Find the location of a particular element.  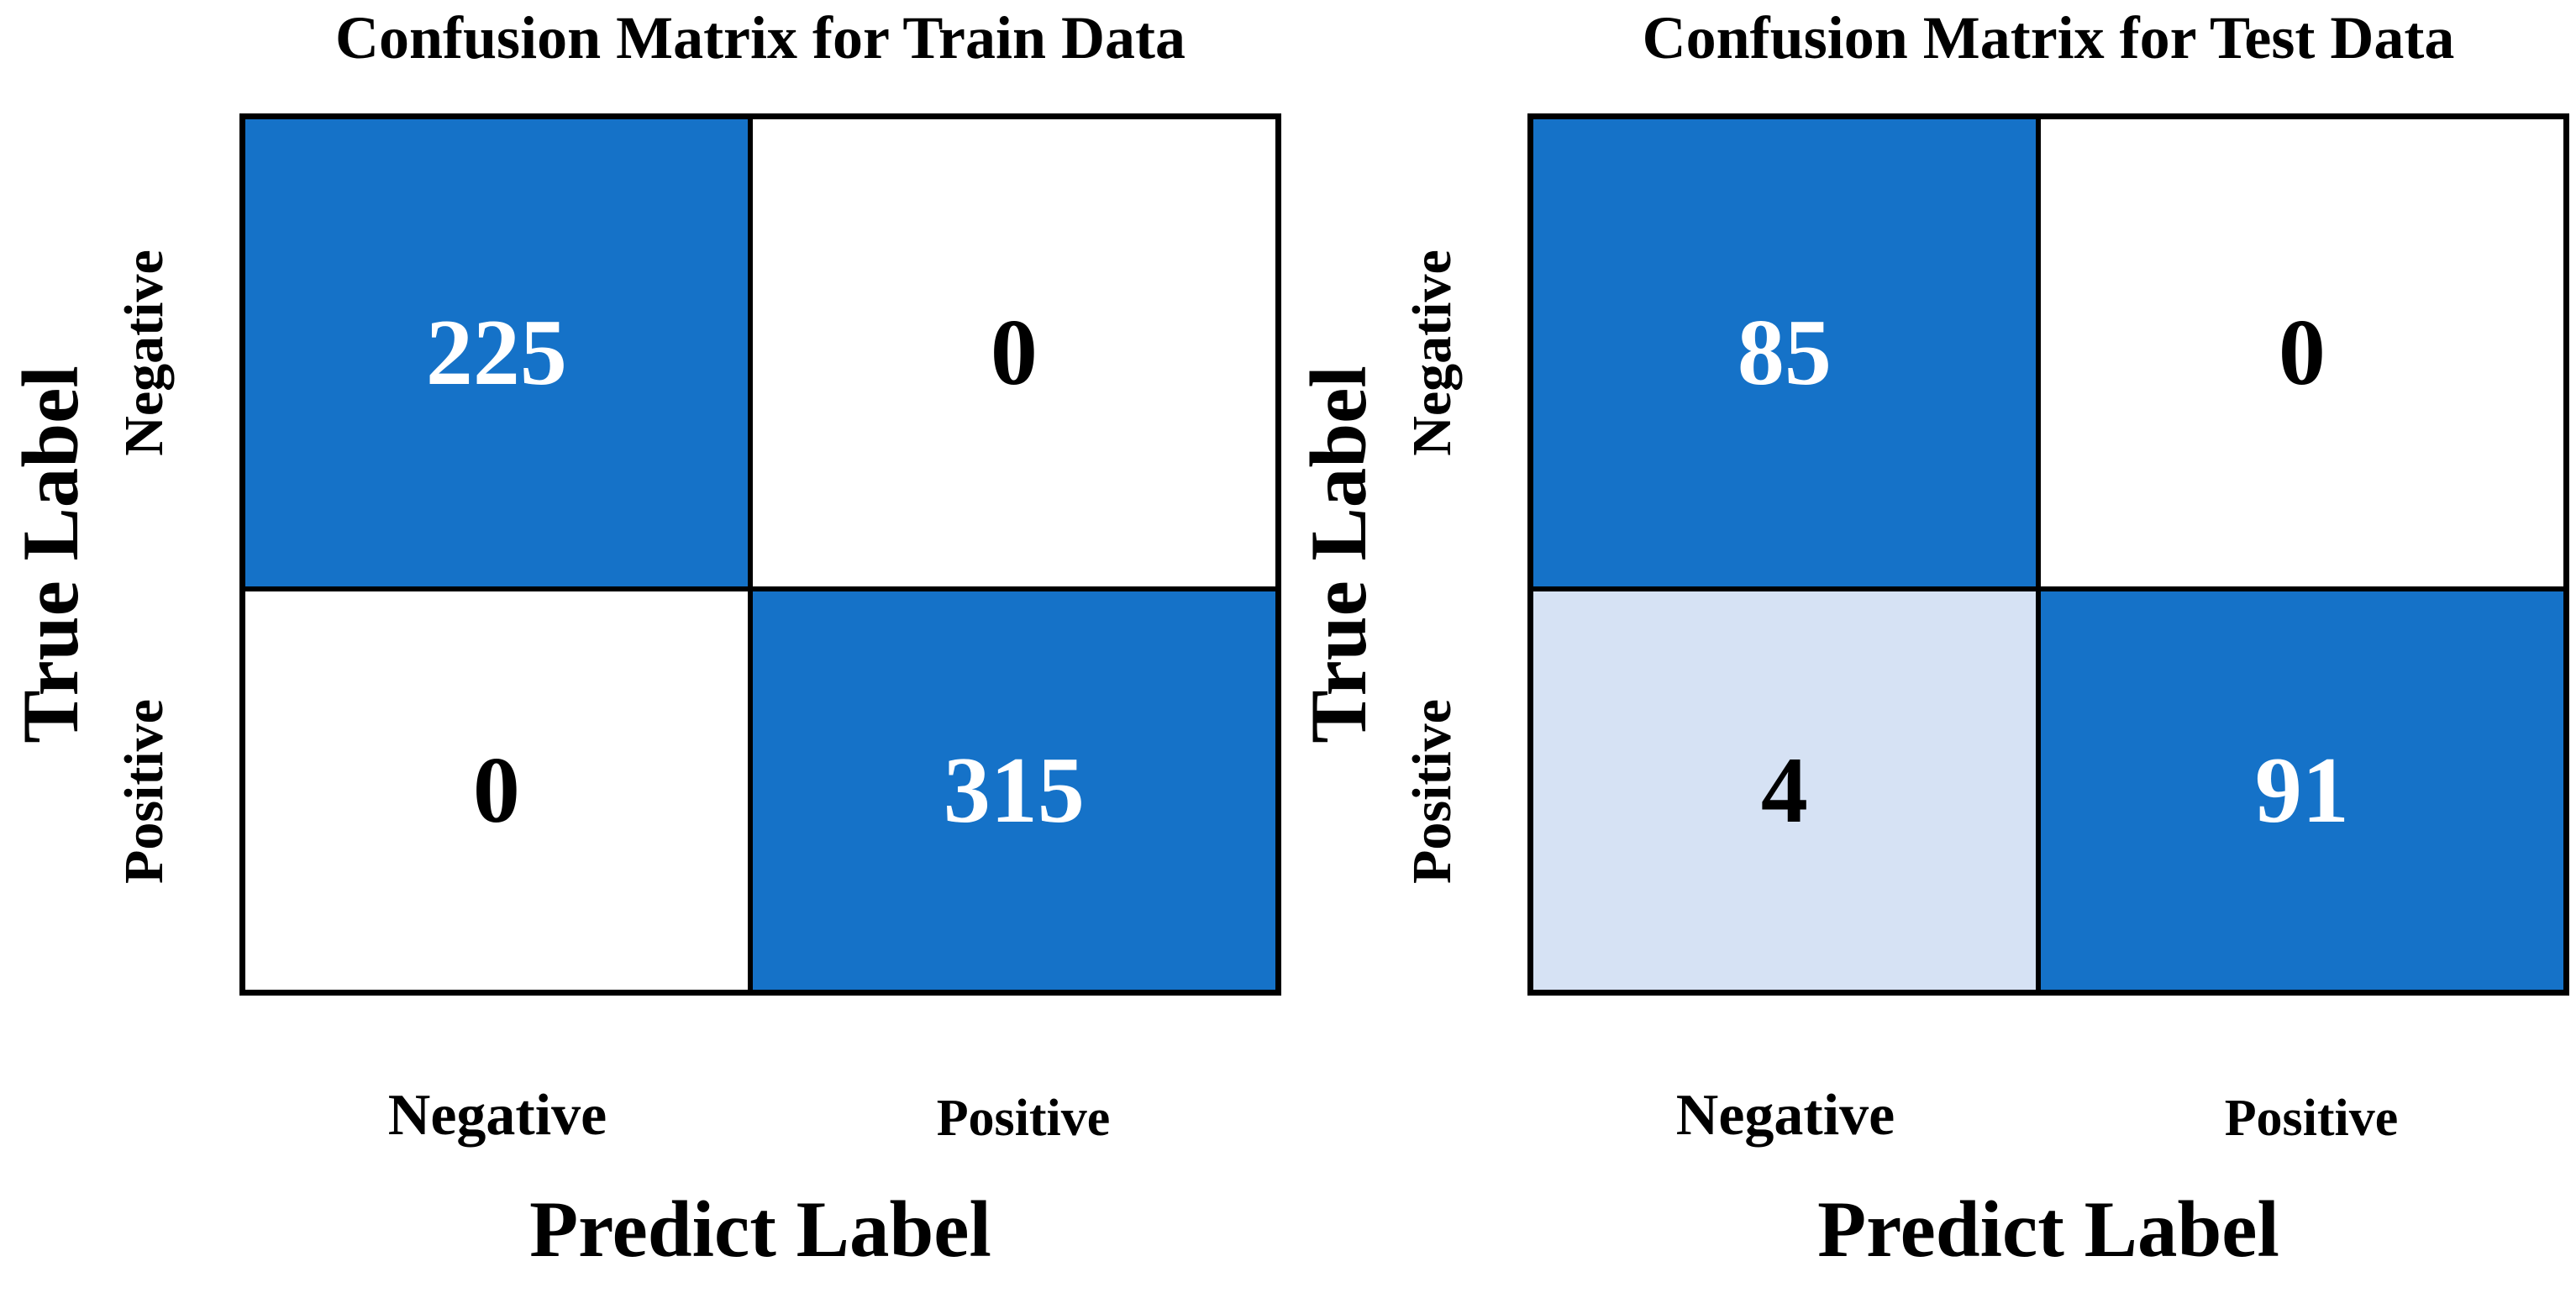

matrix-cell-true-positive: 91 is located at coordinates (2301, 790).